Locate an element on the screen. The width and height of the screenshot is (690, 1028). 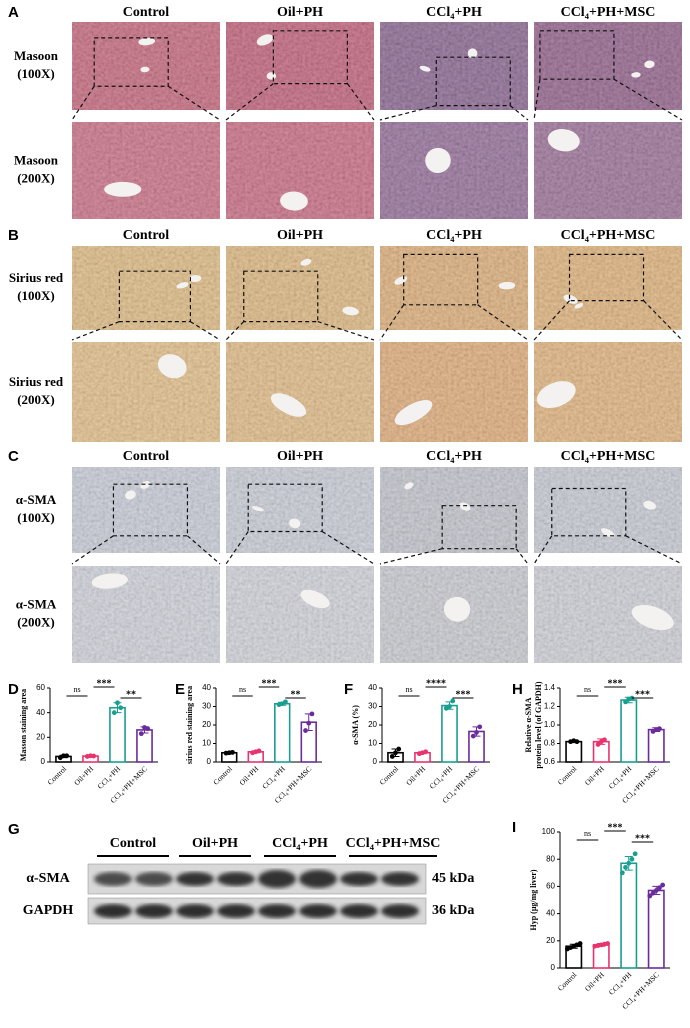
blot-row-label: GAPDH is located at coordinates (48, 910).